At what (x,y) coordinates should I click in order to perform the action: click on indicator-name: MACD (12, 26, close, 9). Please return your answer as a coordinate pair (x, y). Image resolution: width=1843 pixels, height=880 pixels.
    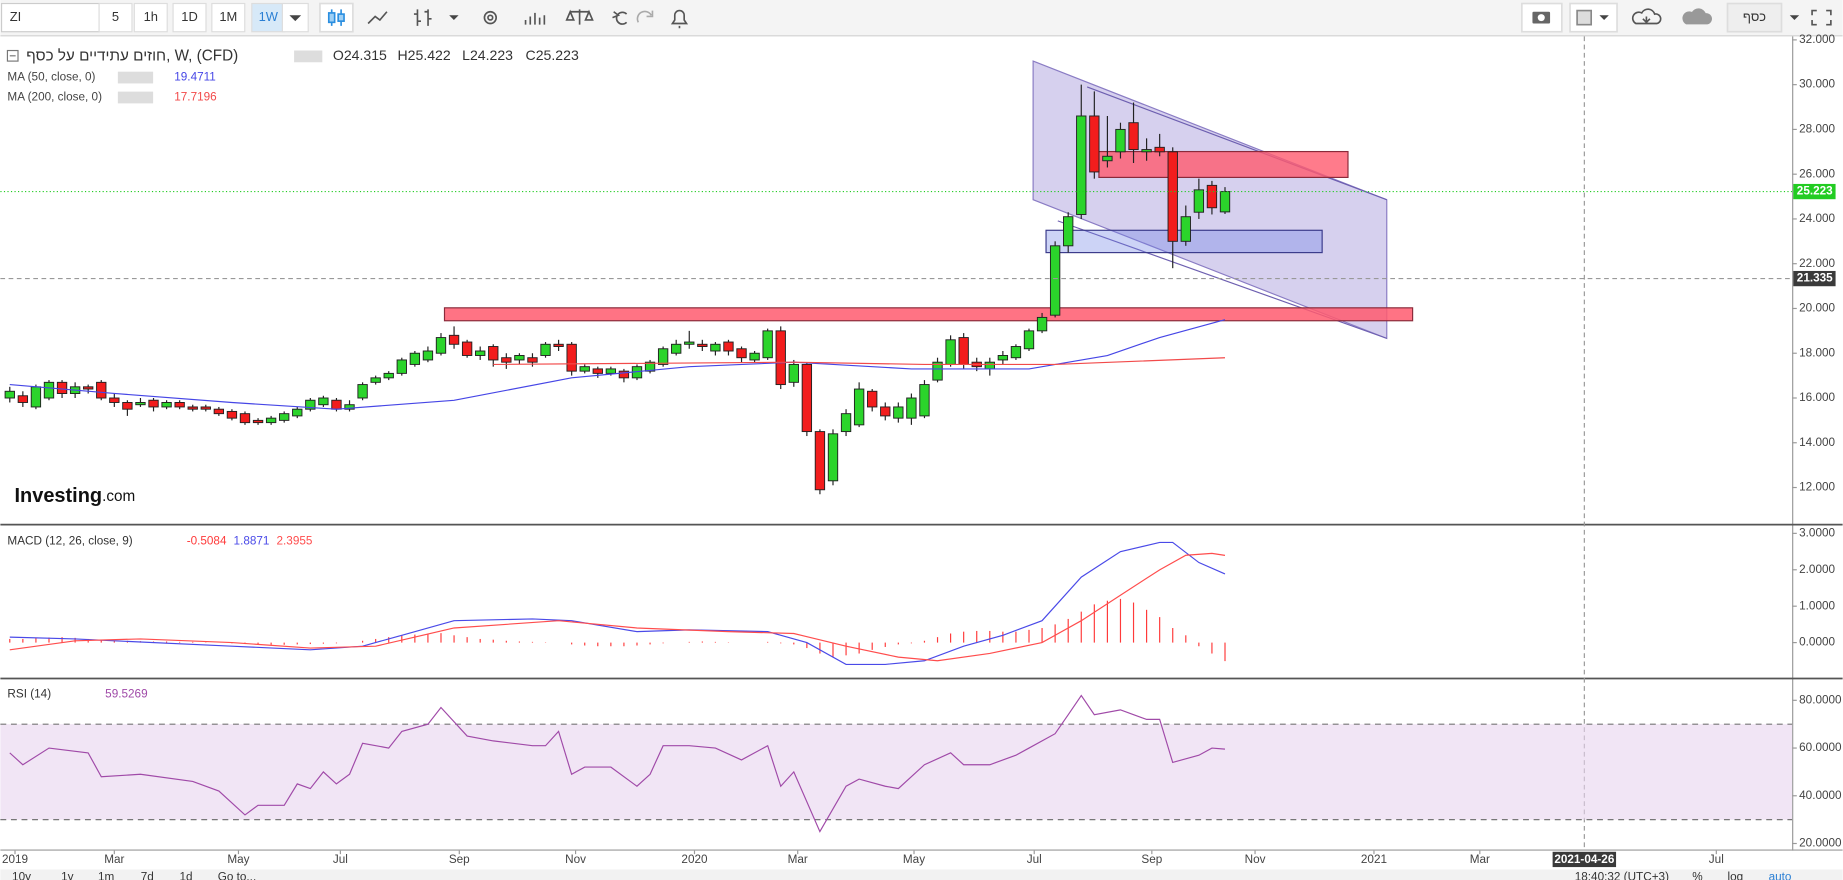
    Looking at the image, I should click on (69, 541).